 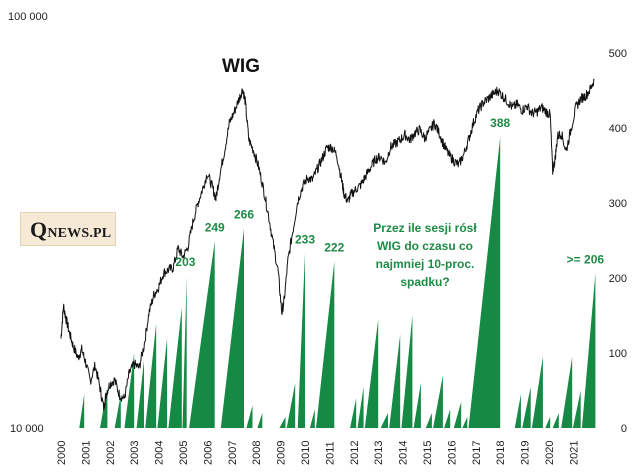 What do you see at coordinates (618, 354) in the screenshot?
I see `right-tick-100: 100` at bounding box center [618, 354].